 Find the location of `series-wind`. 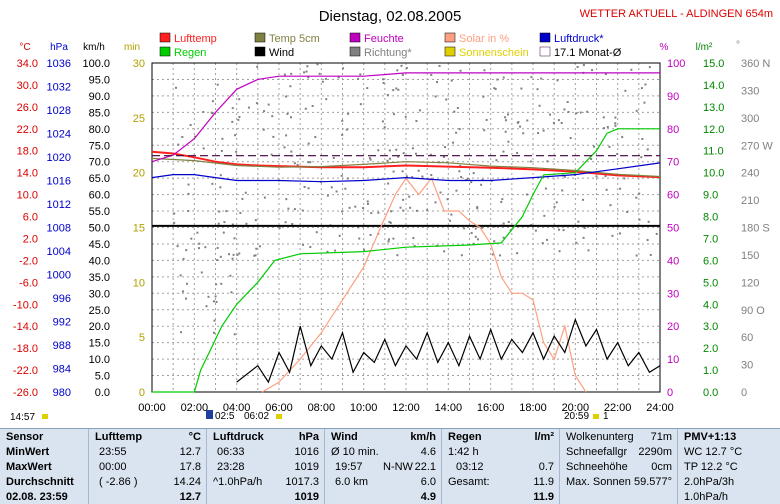

series-wind is located at coordinates (448, 350).